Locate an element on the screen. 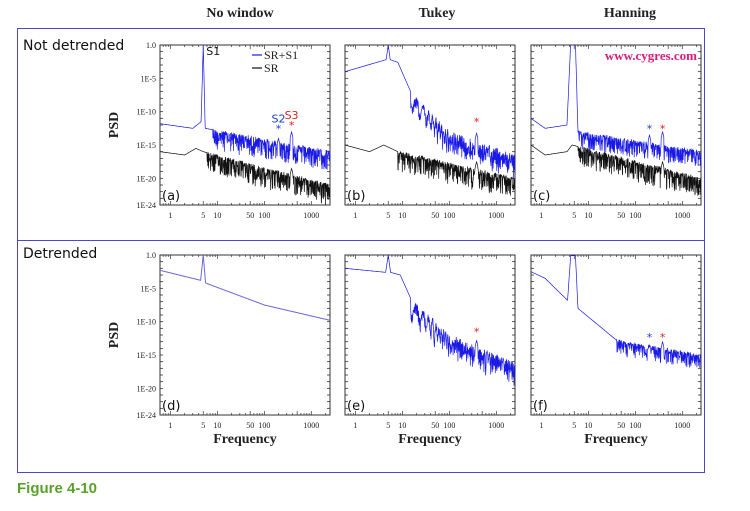 The width and height of the screenshot is (750, 511). panel-c: 1 5 10 50 100 1000 * * www.cygres.com (c) is located at coordinates (616, 132).